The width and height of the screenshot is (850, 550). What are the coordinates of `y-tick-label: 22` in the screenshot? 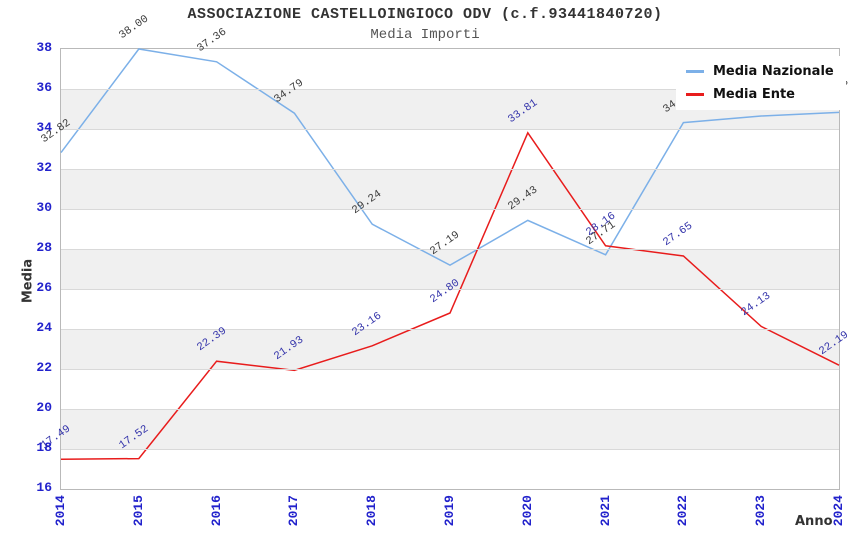 It's located at (44, 367).